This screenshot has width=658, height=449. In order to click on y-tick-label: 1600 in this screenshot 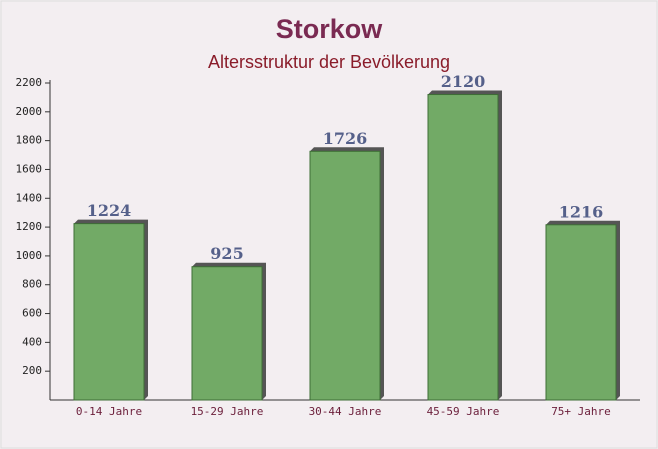, I will do `click(29, 168)`.